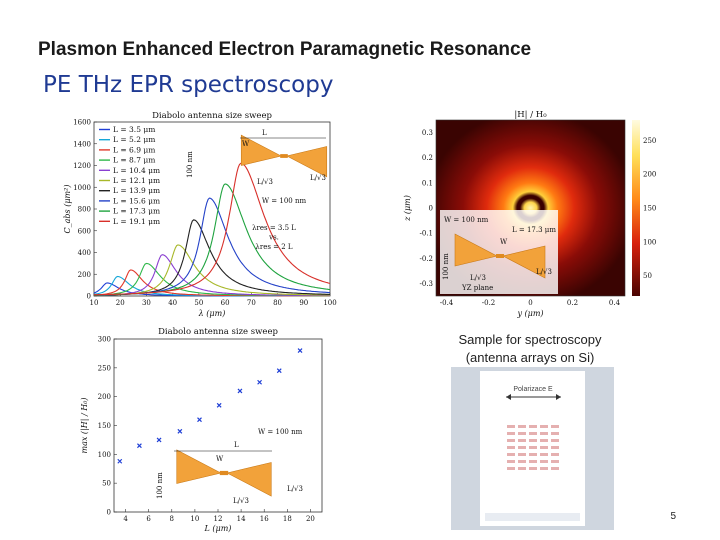 The image size is (720, 540). I want to click on chart1-ytick-label: 1400, so click(82, 144).